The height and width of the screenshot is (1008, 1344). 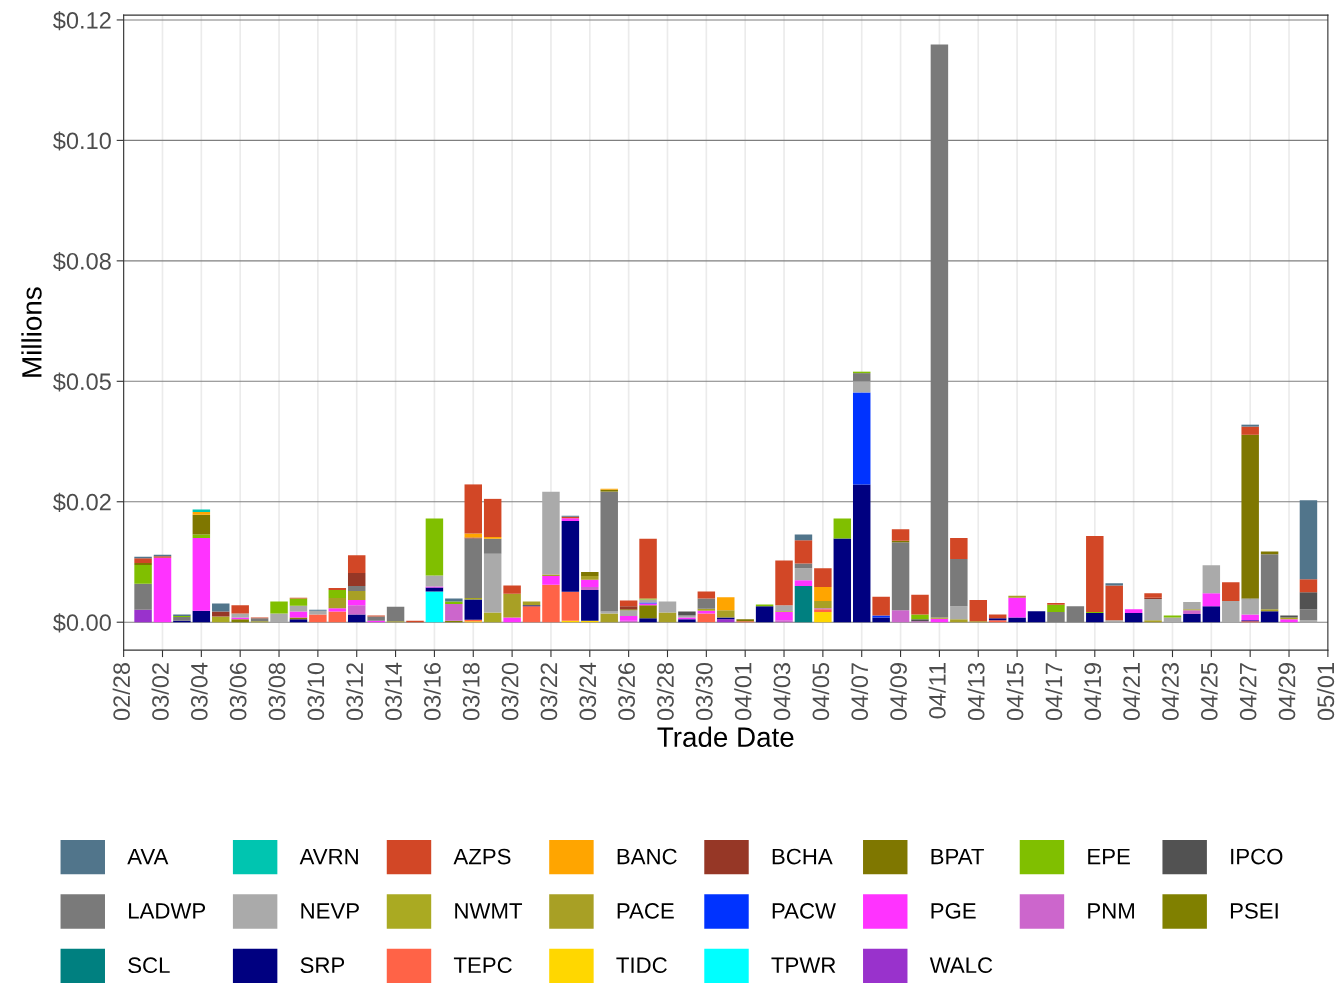 I want to click on x-tick-label: 04/17, so click(x=1053, y=692).